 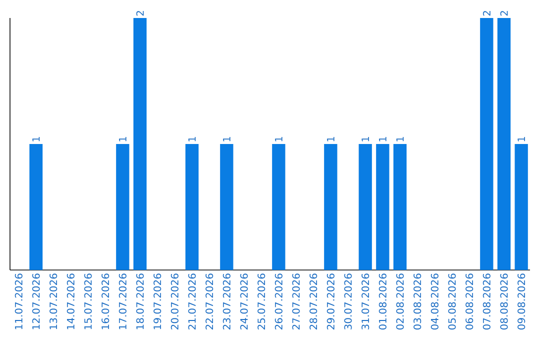 I want to click on x-tick-label: 25.07.2026, so click(x=262, y=302).